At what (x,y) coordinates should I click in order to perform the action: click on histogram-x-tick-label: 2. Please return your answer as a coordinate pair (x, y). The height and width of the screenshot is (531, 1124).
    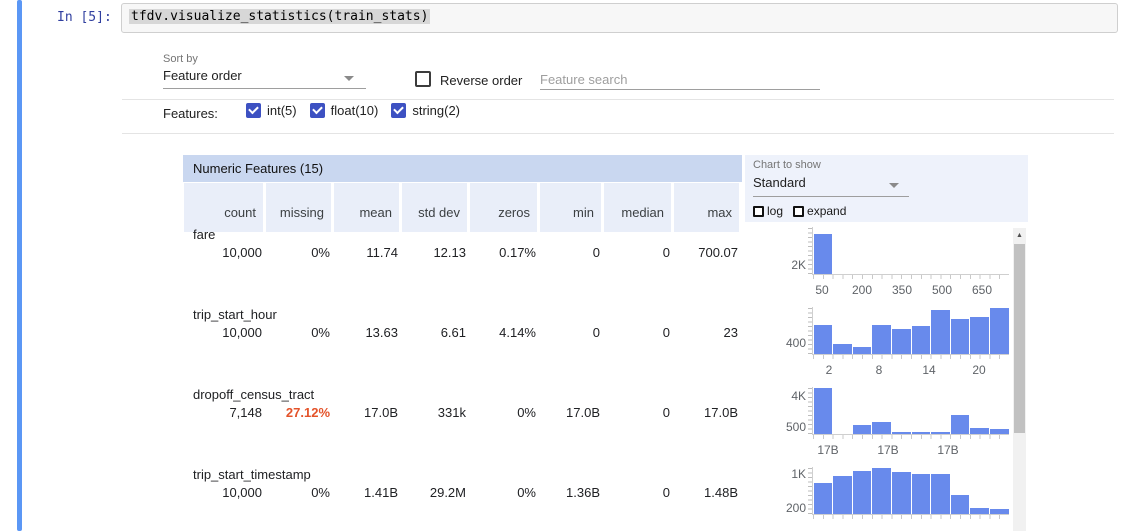
    Looking at the image, I should click on (829, 370).